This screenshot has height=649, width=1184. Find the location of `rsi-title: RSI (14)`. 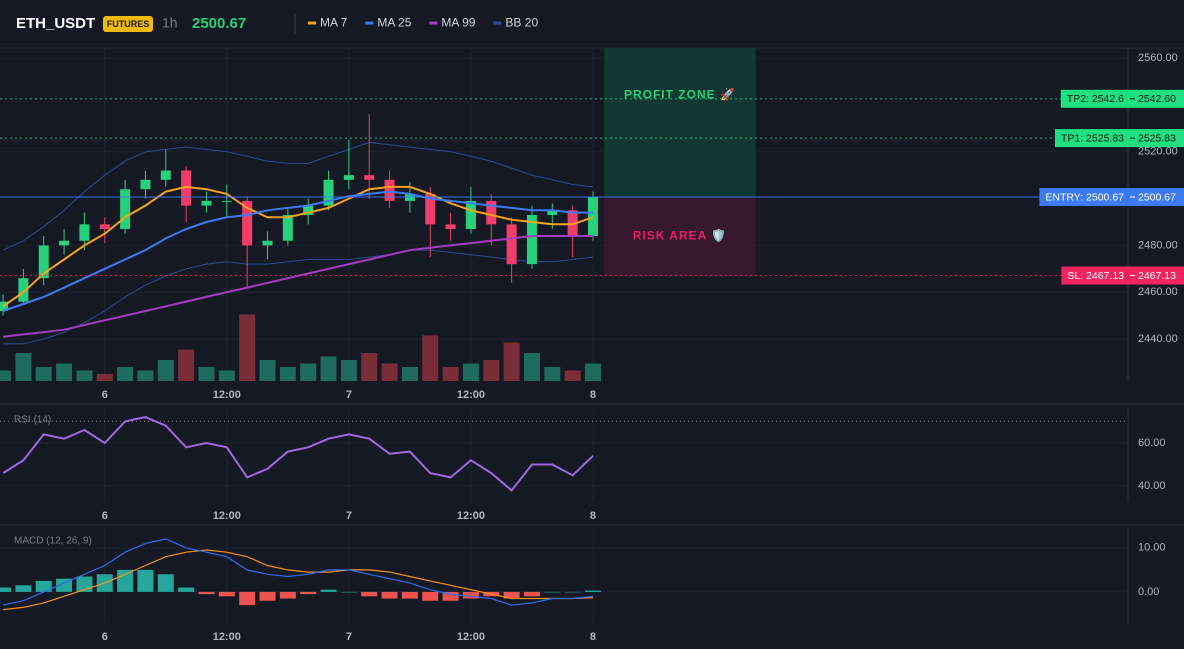

rsi-title: RSI (14) is located at coordinates (32, 420).